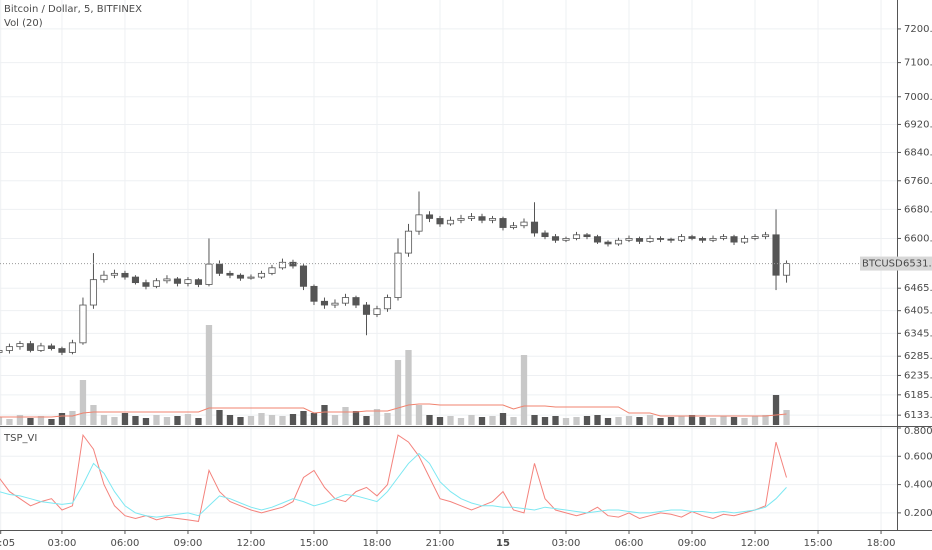 This screenshot has height=550, width=932. I want to click on y-tick-label: 6680.0, so click(918, 209).